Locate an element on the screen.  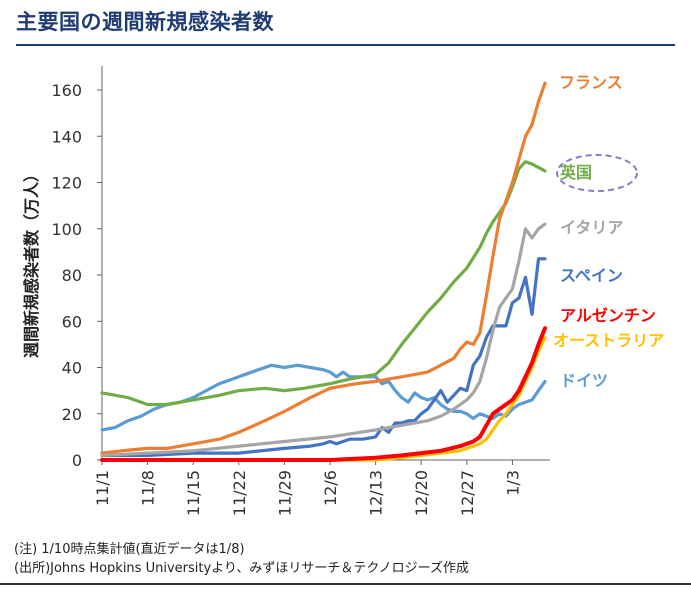
y-tick-label: 0 is located at coordinates (77, 460).